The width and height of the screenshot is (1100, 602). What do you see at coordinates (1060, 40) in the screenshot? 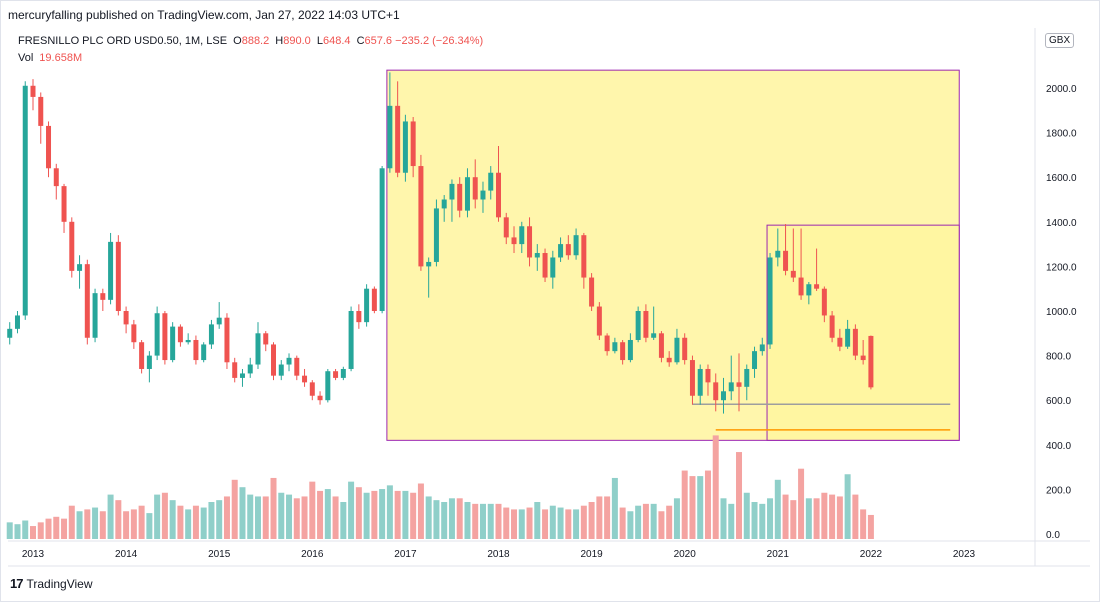
I see `currency-badge: GBX` at bounding box center [1060, 40].